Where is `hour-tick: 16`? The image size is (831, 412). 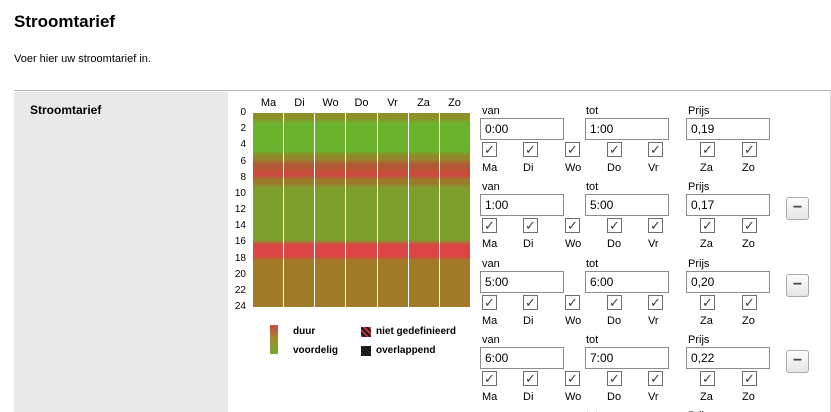
hour-tick: 16 is located at coordinates (240, 241).